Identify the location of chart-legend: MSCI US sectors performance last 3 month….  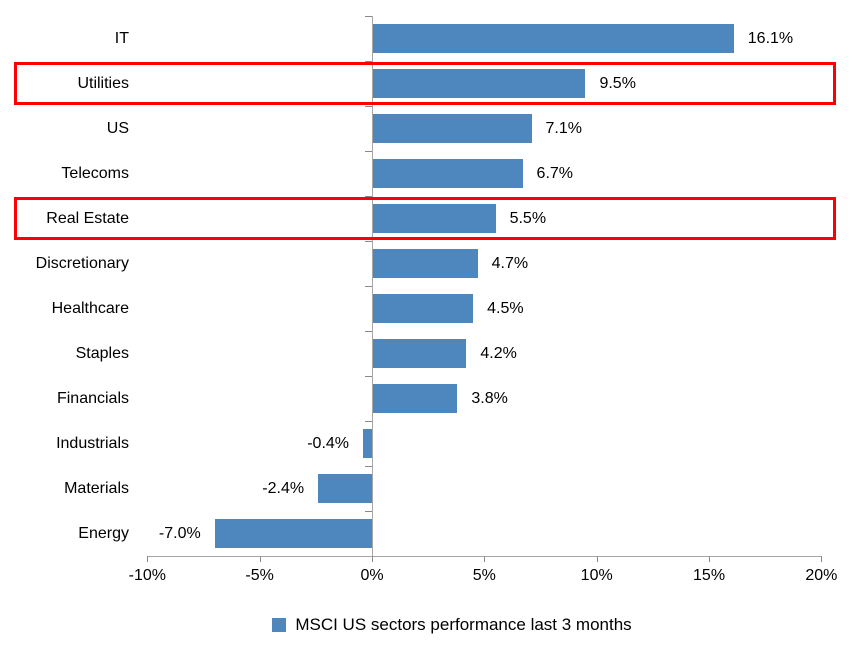
(452, 625).